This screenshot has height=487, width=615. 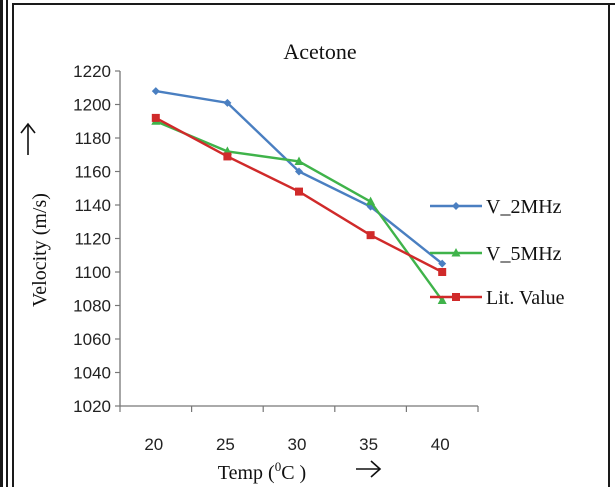 What do you see at coordinates (92, 406) in the screenshot?
I see `y-tick-label: 1020` at bounding box center [92, 406].